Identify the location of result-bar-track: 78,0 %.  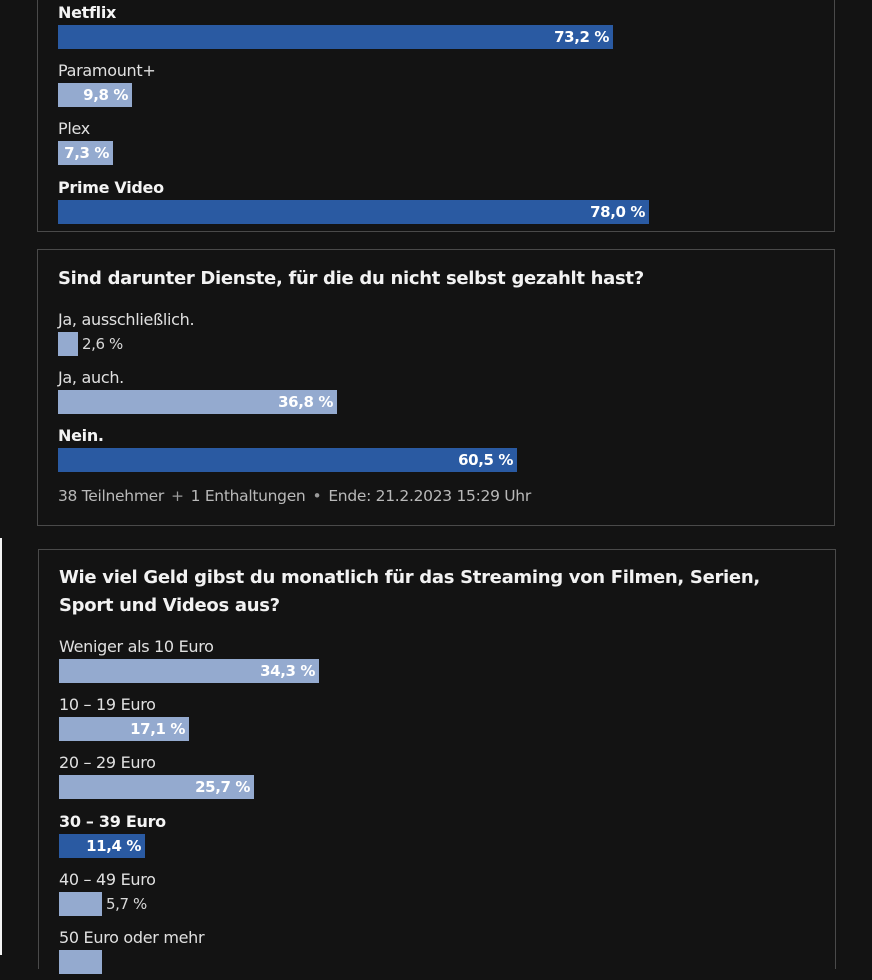
(437, 212).